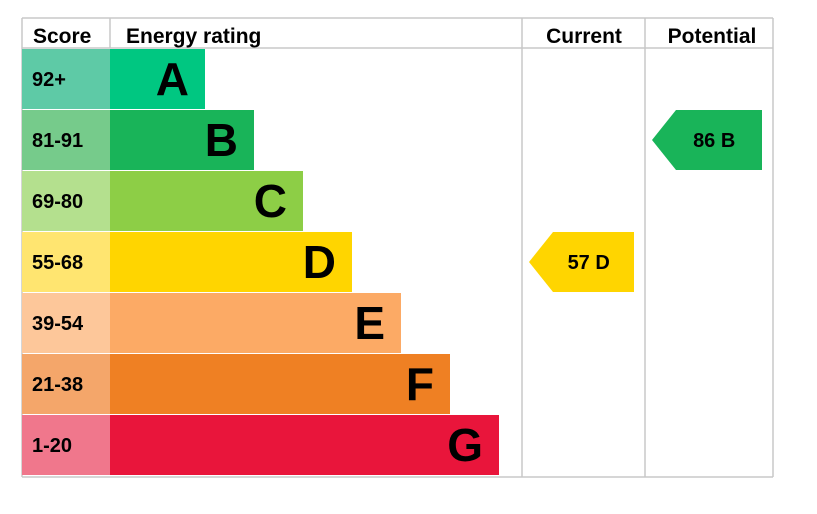 Image resolution: width=817 pixels, height=514 pixels. Describe the element at coordinates (304, 445) in the screenshot. I see `band-bar-g` at that location.